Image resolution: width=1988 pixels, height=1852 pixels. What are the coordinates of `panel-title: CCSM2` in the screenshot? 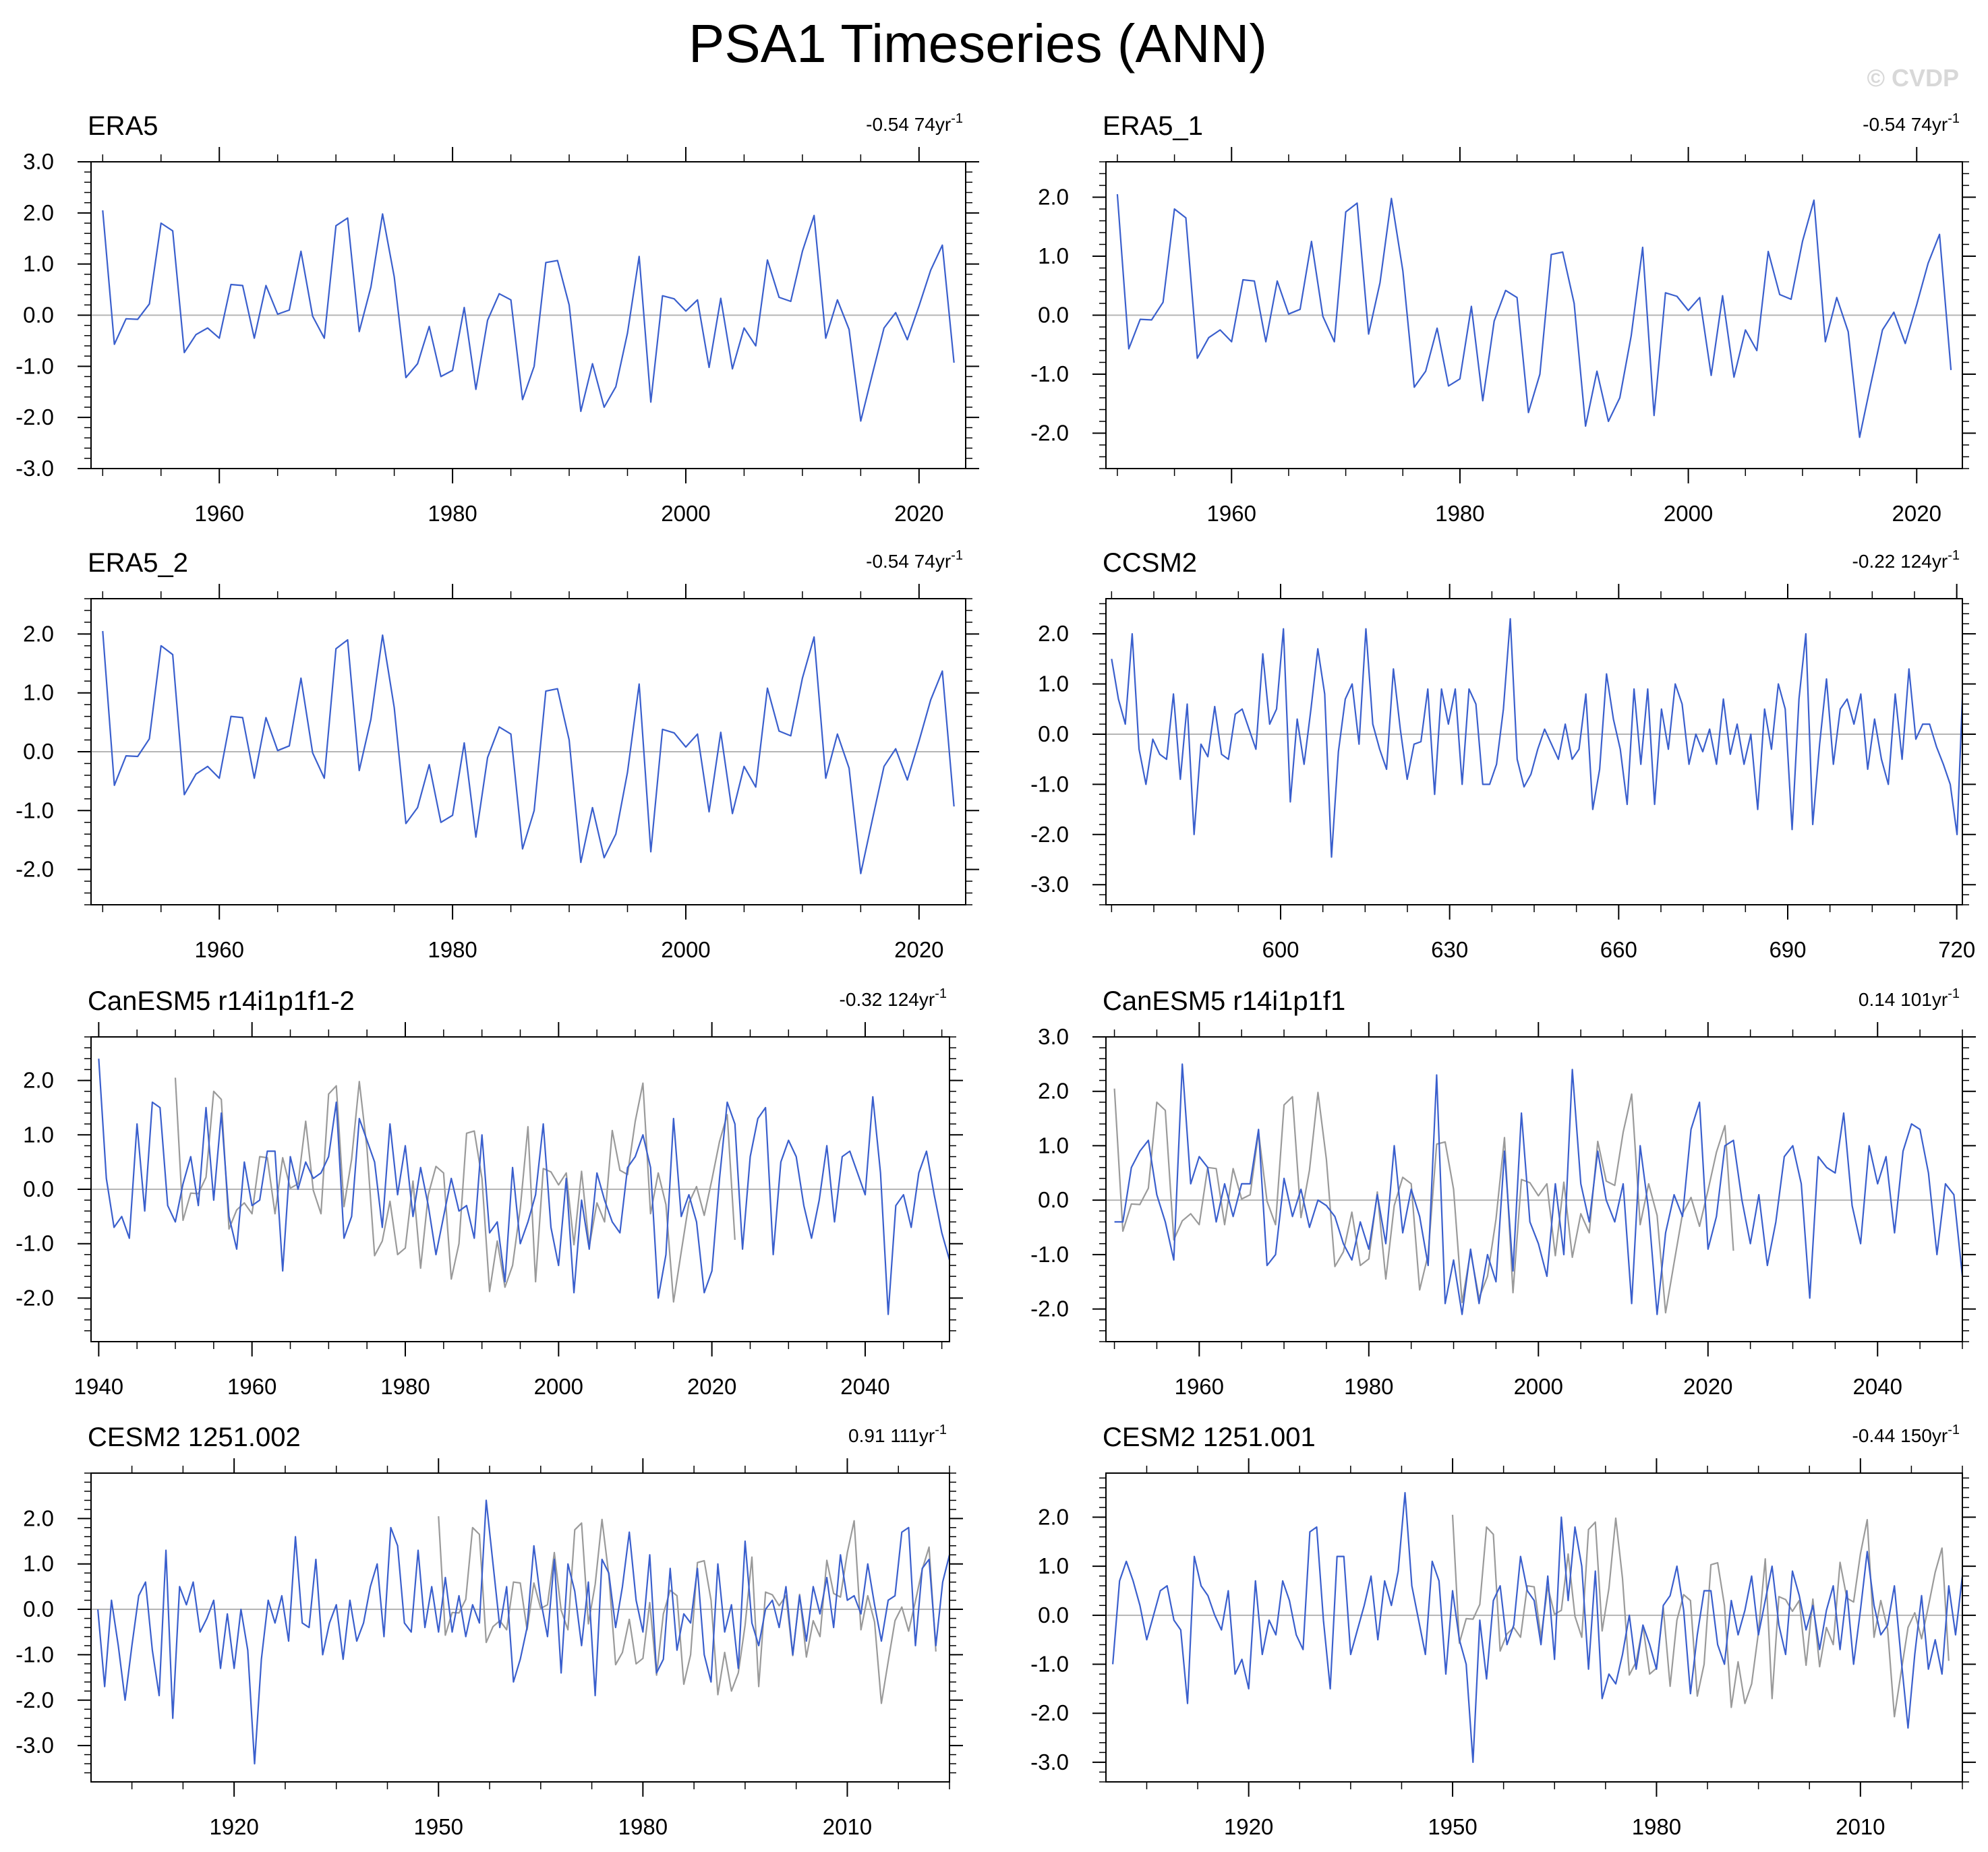 It's located at (1150, 563).